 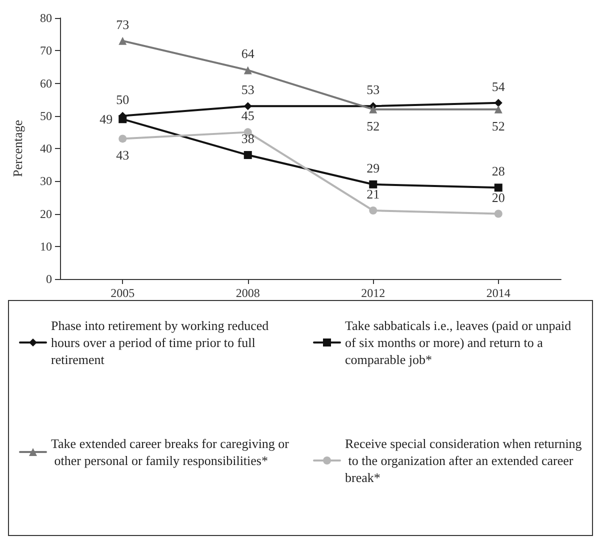 I want to click on x-tick-label: 2014, so click(x=498, y=293).